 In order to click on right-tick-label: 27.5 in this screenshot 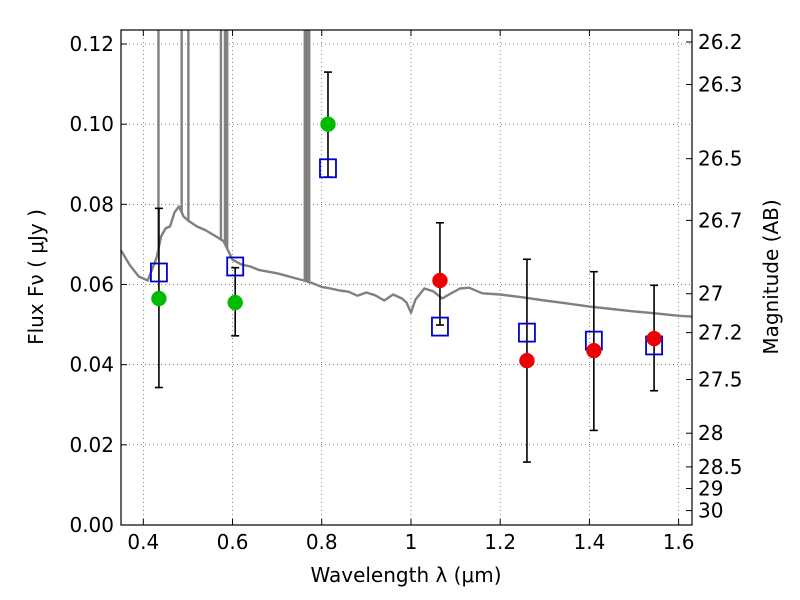, I will do `click(720, 380)`.